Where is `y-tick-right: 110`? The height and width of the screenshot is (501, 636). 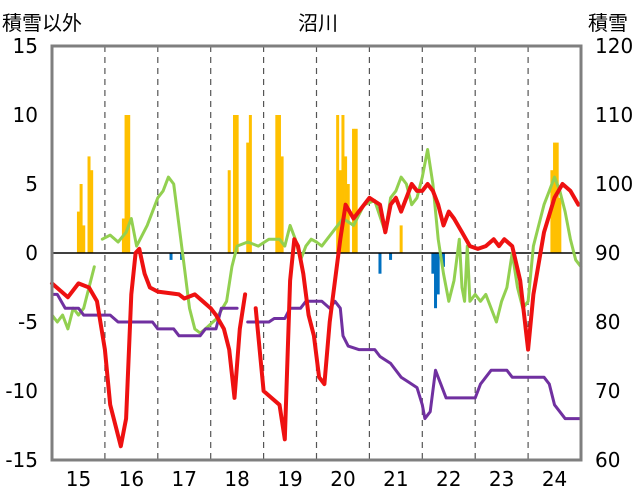
y-tick-right: 110 is located at coordinates (614, 115).